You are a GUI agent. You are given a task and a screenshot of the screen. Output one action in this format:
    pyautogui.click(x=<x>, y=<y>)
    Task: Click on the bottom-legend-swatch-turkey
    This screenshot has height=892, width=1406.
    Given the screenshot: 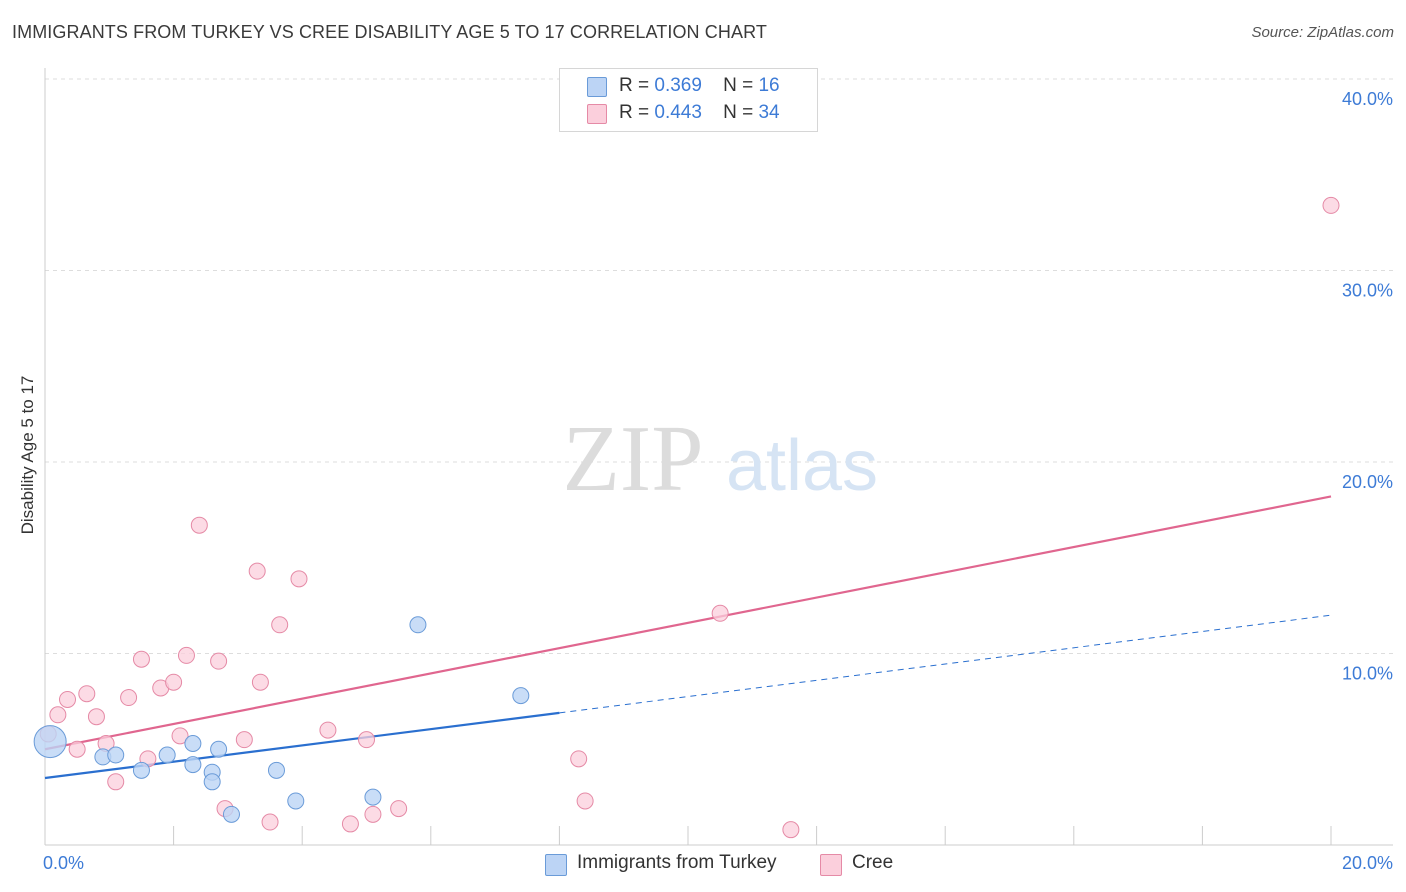 What is the action you would take?
    pyautogui.click(x=556, y=865)
    